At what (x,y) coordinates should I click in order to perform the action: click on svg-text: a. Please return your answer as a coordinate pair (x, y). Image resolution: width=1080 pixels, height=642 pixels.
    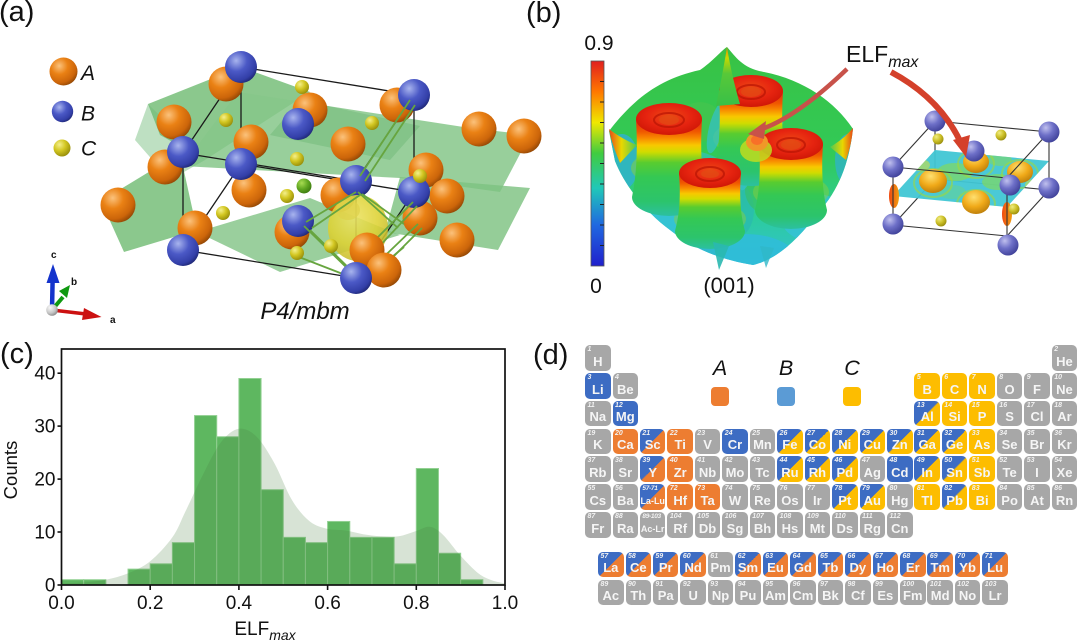
    Looking at the image, I should click on (113, 320).